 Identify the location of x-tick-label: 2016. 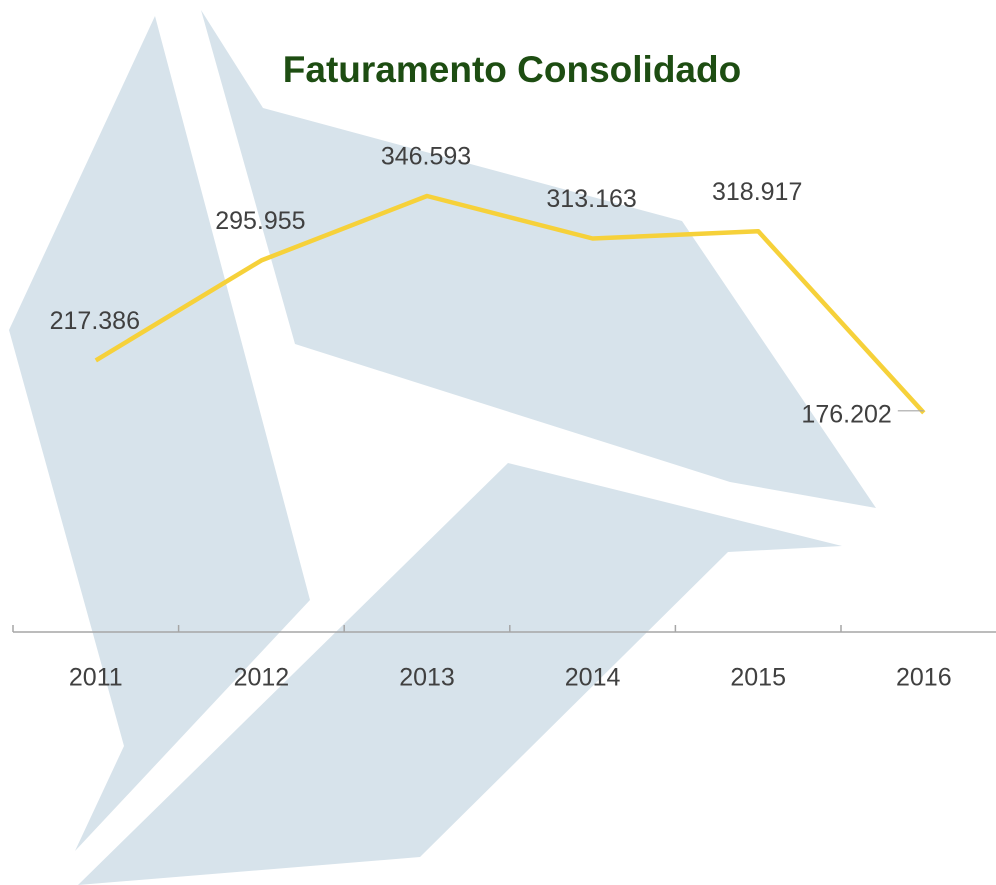
(924, 678).